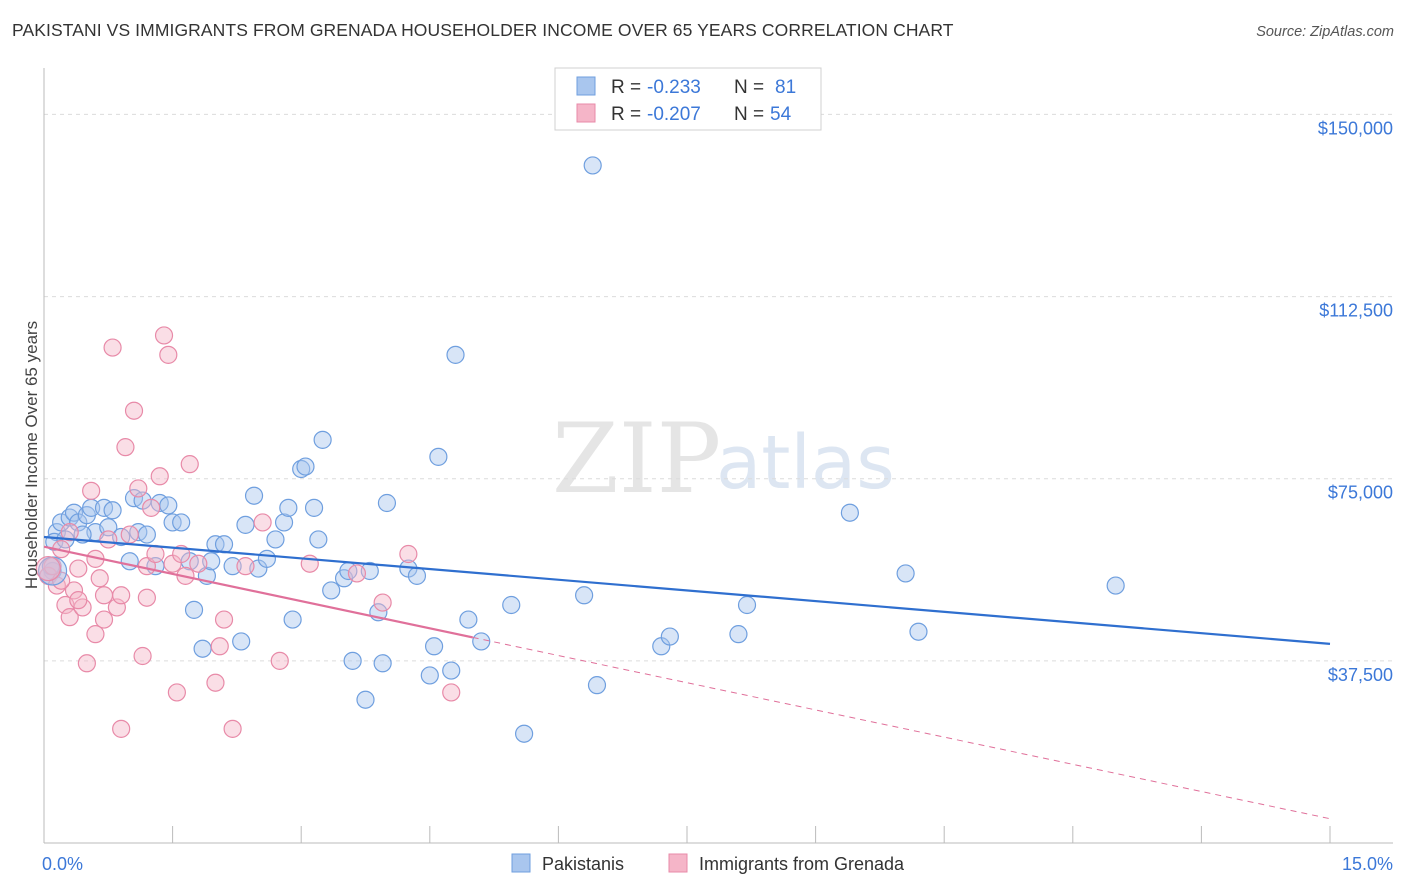 This screenshot has width=1406, height=892. I want to click on point-cluster-grenada, so click(48, 568).